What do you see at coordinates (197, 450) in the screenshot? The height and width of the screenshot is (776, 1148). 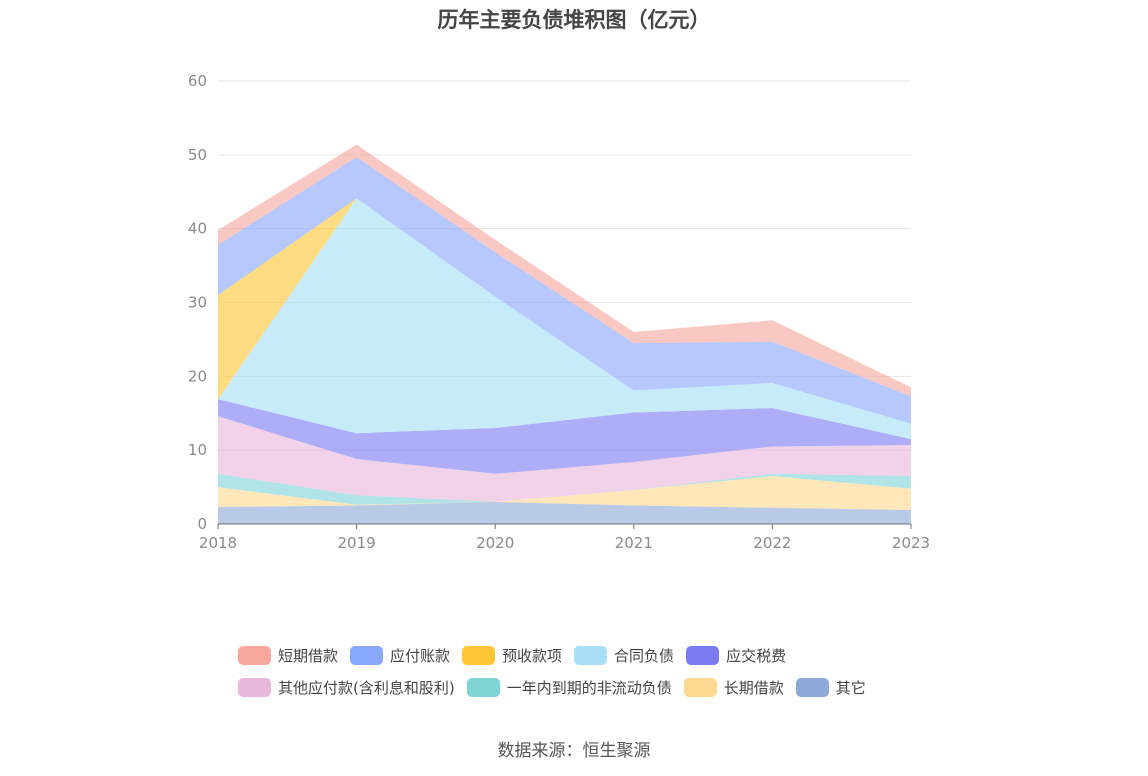 I see `y-tick-label: 10` at bounding box center [197, 450].